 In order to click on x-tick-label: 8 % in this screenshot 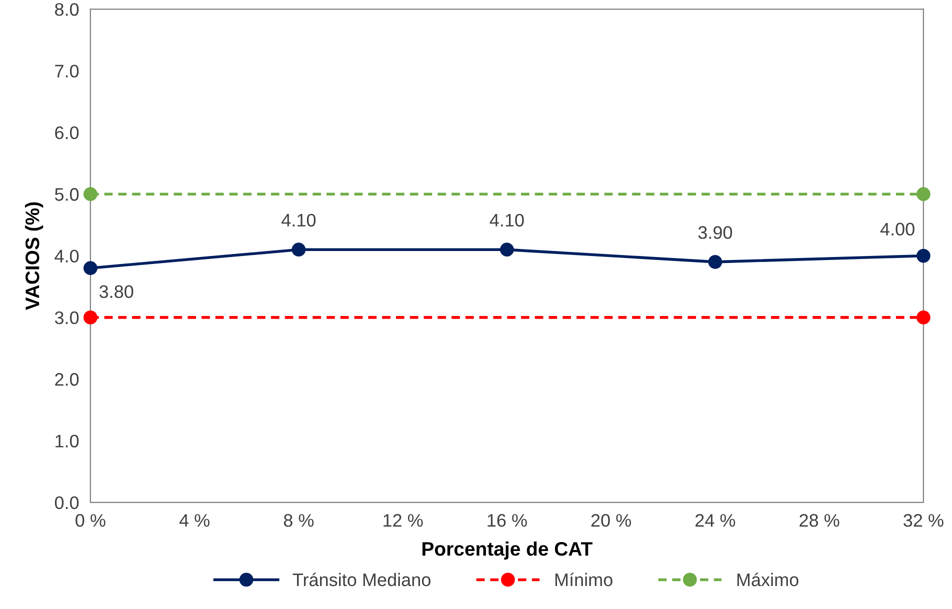, I will do `click(299, 520)`.